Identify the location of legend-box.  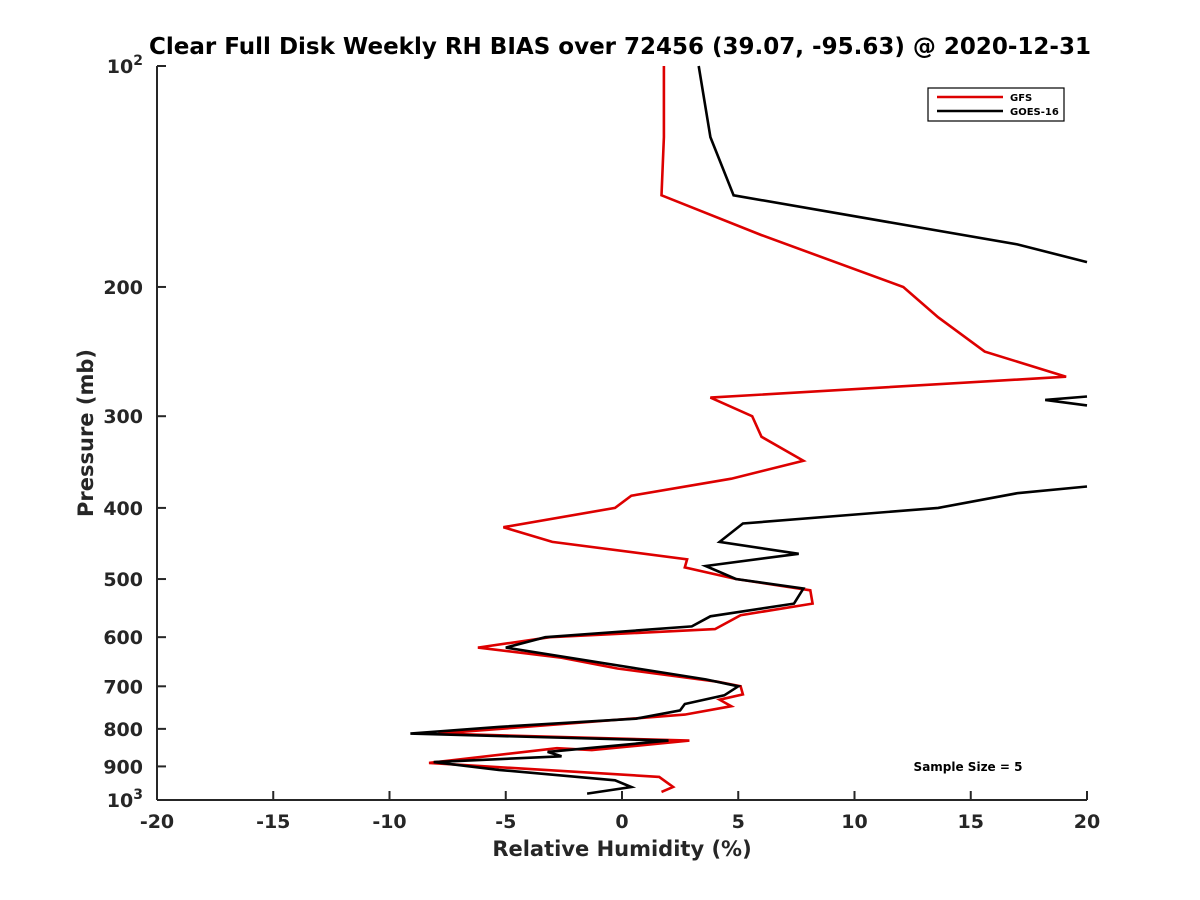
(996, 104).